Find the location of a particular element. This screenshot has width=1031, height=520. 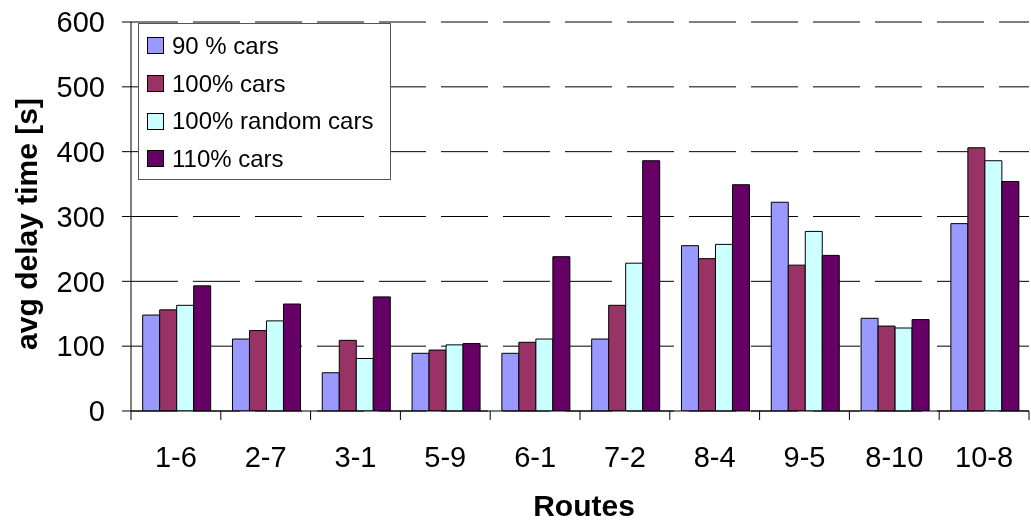

legend-label: 90 % cars is located at coordinates (225, 46).